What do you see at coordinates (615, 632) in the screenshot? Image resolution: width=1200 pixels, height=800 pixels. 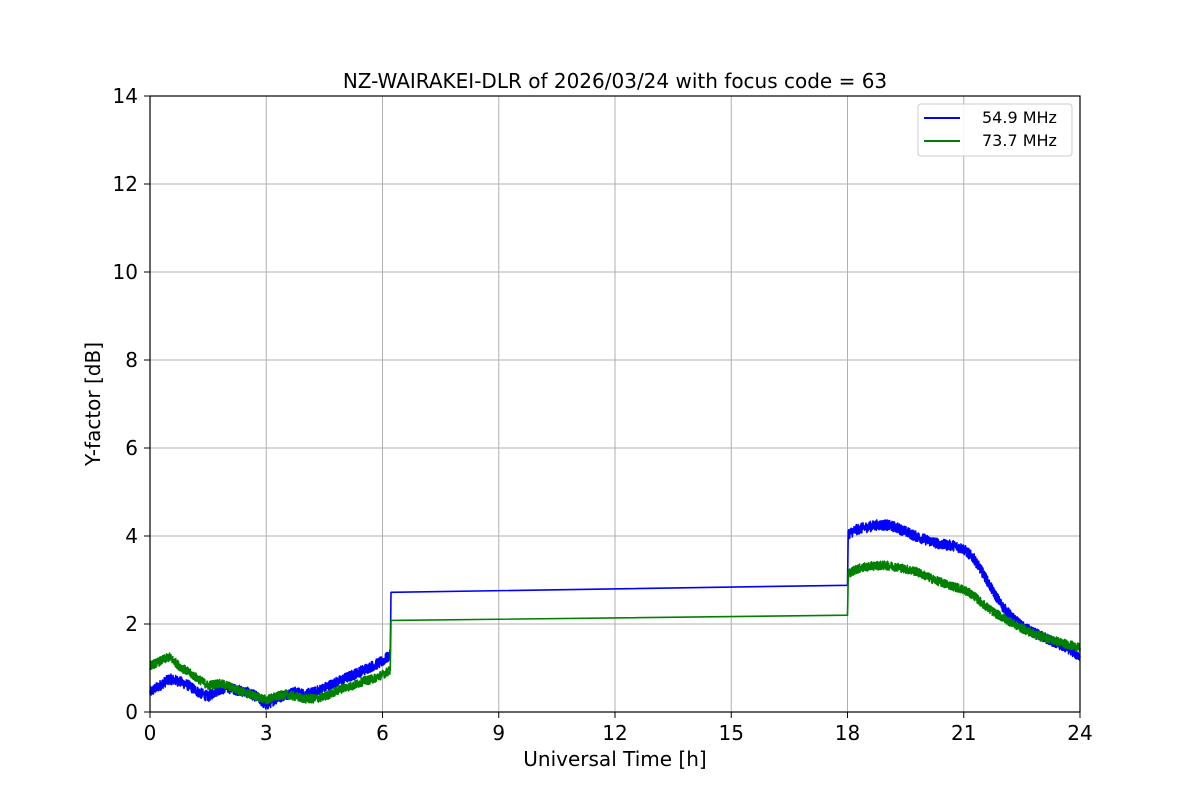 I see `series-line-73-7-mhz` at bounding box center [615, 632].